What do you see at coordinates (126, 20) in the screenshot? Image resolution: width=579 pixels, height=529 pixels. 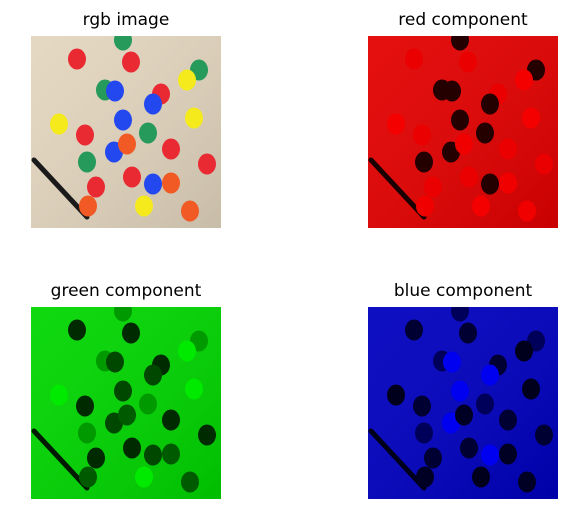 I see `panel-title: rgb image` at bounding box center [126, 20].